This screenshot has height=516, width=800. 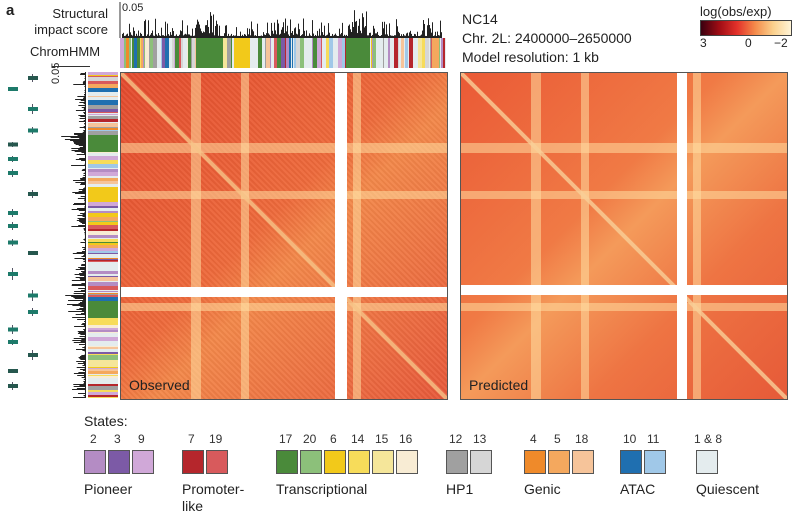 I want to click on score-tick-top: 0.05, so click(x=133, y=8).